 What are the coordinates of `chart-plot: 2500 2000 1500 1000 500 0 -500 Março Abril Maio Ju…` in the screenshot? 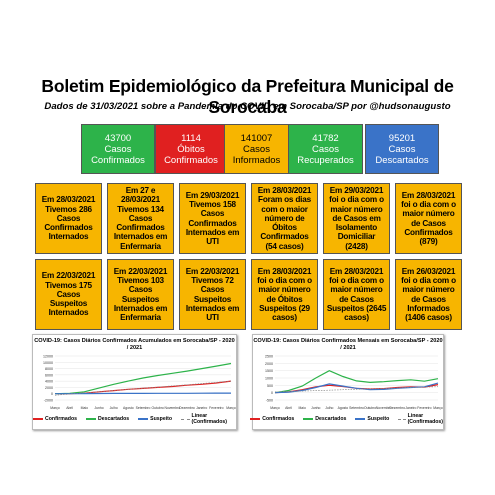 It's located at (354, 383).